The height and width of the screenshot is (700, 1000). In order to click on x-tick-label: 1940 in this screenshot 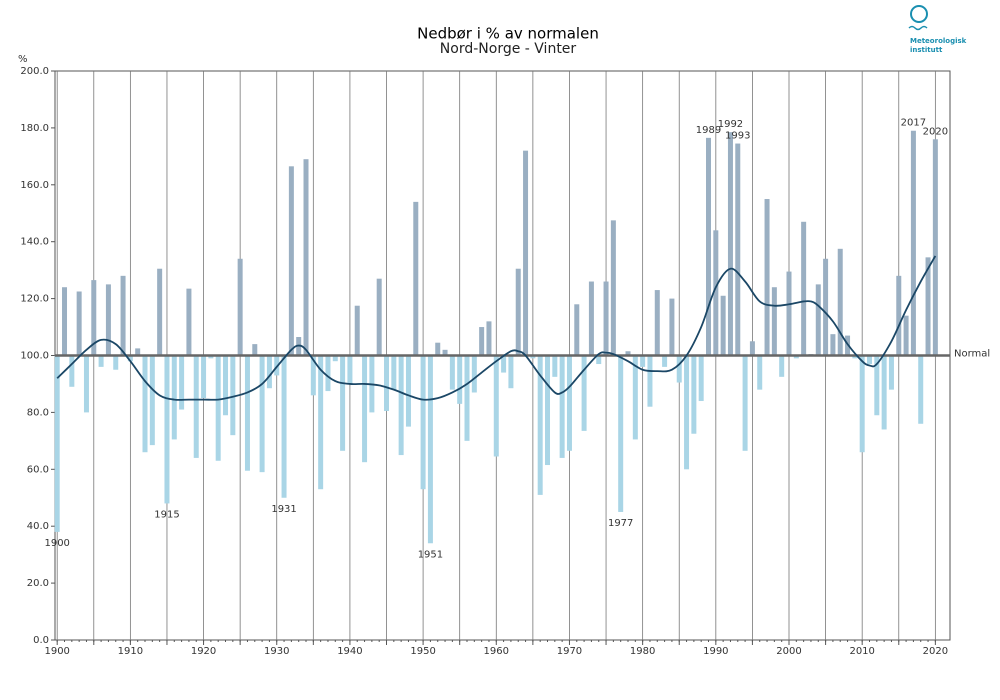, I will do `click(349, 651)`.